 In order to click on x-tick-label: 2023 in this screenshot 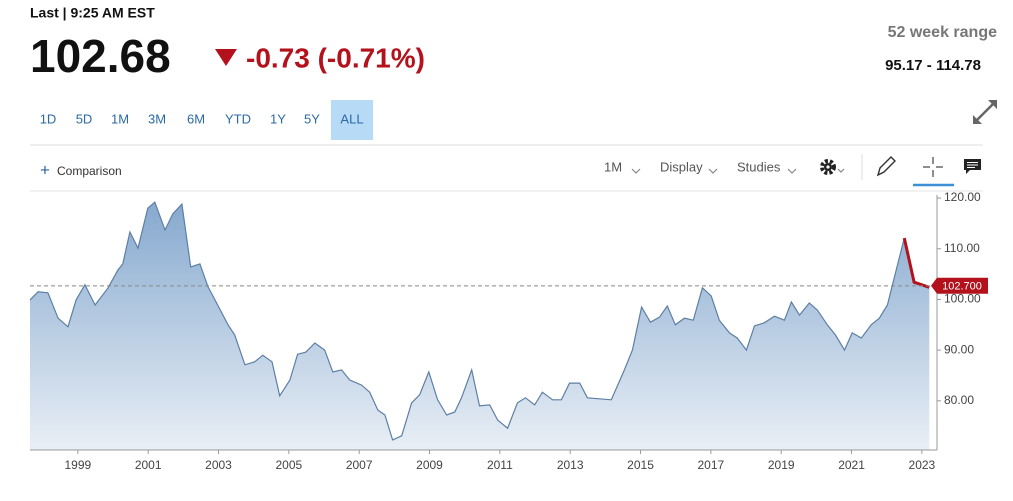, I will do `click(922, 465)`.